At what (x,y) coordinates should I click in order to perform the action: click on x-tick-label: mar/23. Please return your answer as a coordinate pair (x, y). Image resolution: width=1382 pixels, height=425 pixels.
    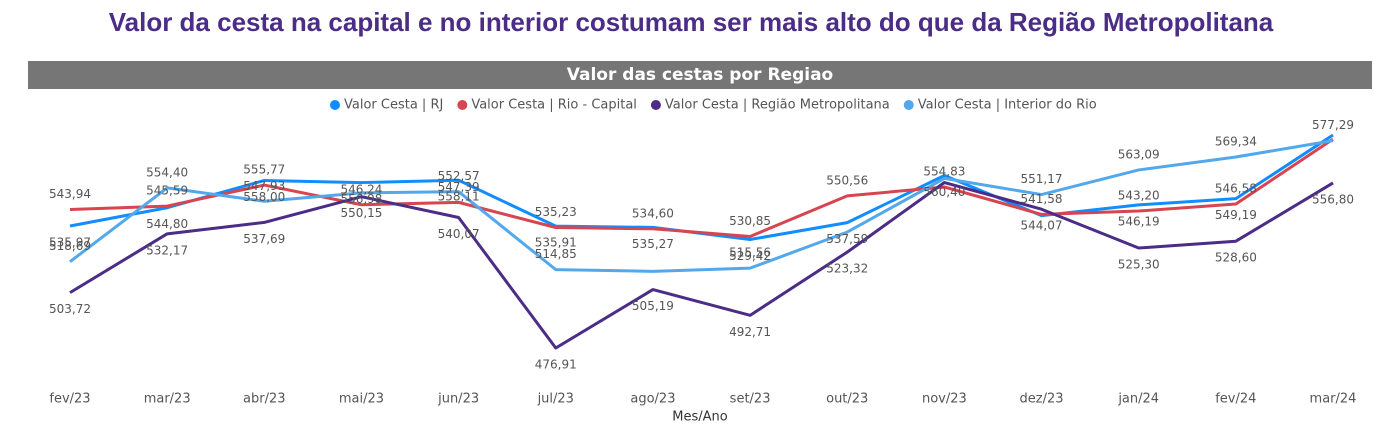
    Looking at the image, I should click on (167, 399).